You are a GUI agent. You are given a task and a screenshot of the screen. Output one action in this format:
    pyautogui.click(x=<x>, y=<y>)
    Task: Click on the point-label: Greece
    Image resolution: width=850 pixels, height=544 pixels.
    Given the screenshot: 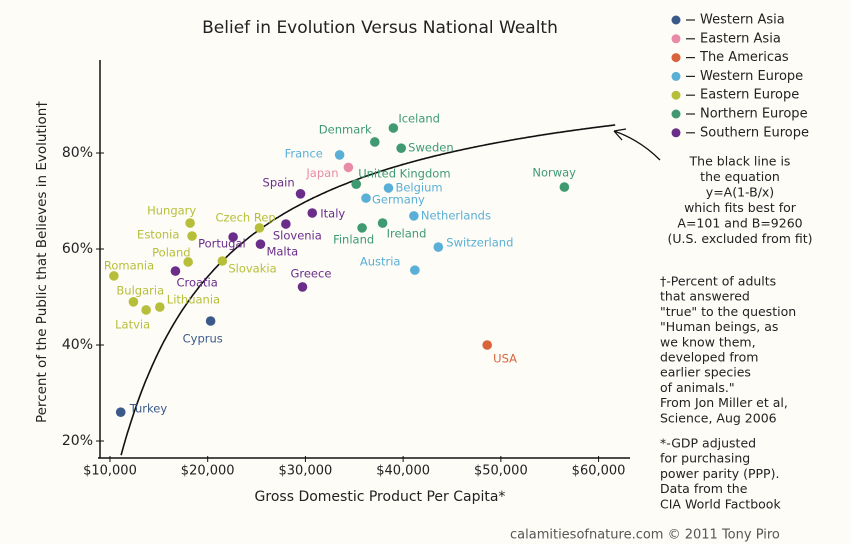 What is the action you would take?
    pyautogui.click(x=310, y=273)
    